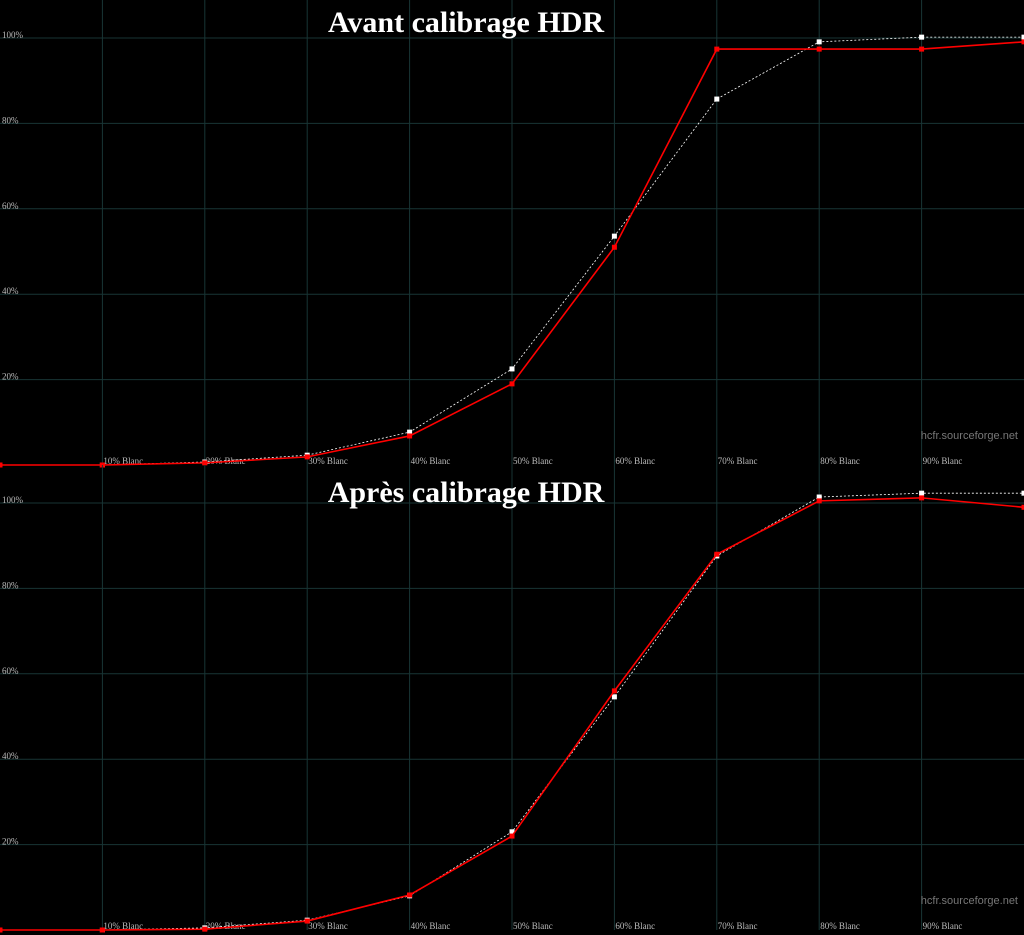  What do you see at coordinates (466, 492) in the screenshot?
I see `chart-title: Après calibrage HDR` at bounding box center [466, 492].